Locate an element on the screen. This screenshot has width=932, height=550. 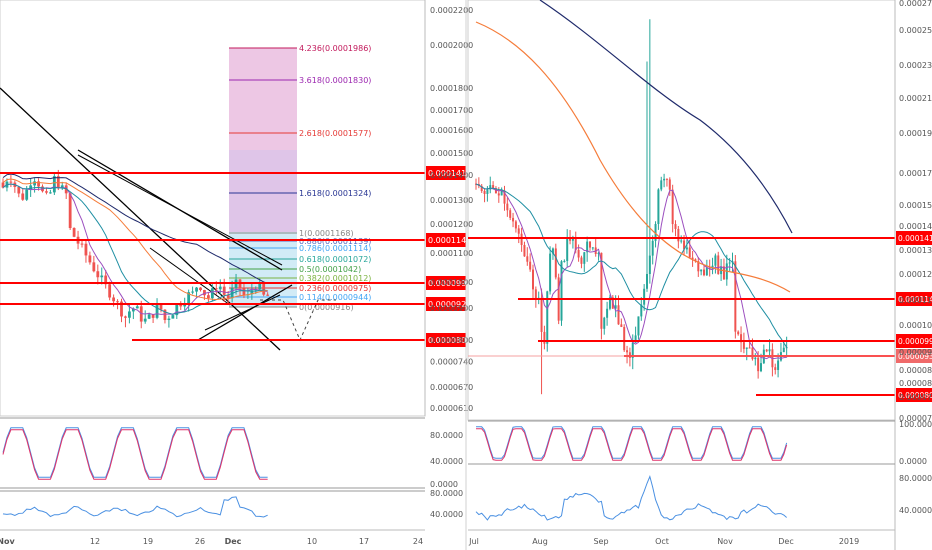
right-x-tick-label: Aug is located at coordinates (540, 541).